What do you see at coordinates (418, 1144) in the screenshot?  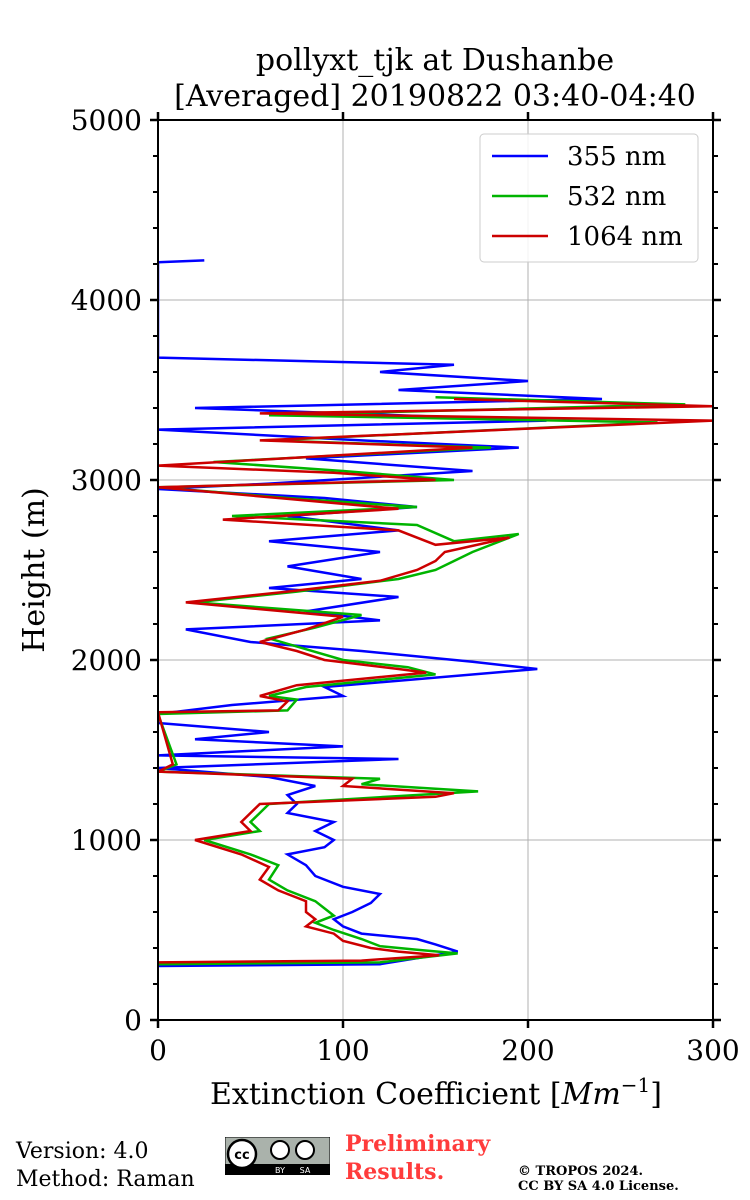 I see `preliminary-line1: Preliminary` at bounding box center [418, 1144].